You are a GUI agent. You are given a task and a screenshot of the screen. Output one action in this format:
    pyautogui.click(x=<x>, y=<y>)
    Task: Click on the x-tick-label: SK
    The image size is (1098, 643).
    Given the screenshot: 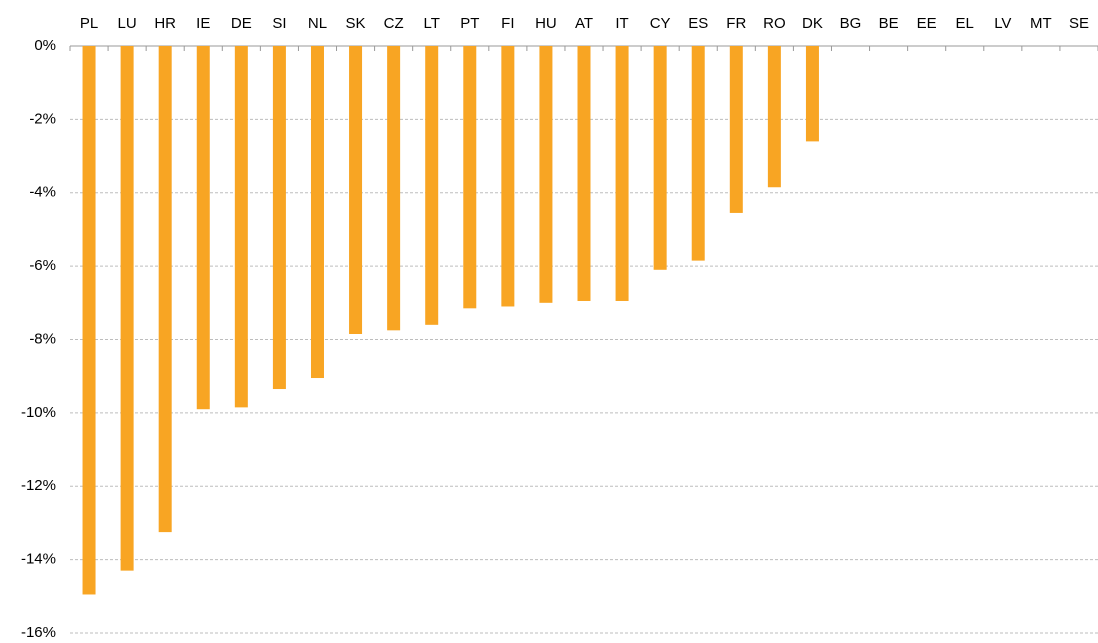 What is the action you would take?
    pyautogui.click(x=356, y=23)
    